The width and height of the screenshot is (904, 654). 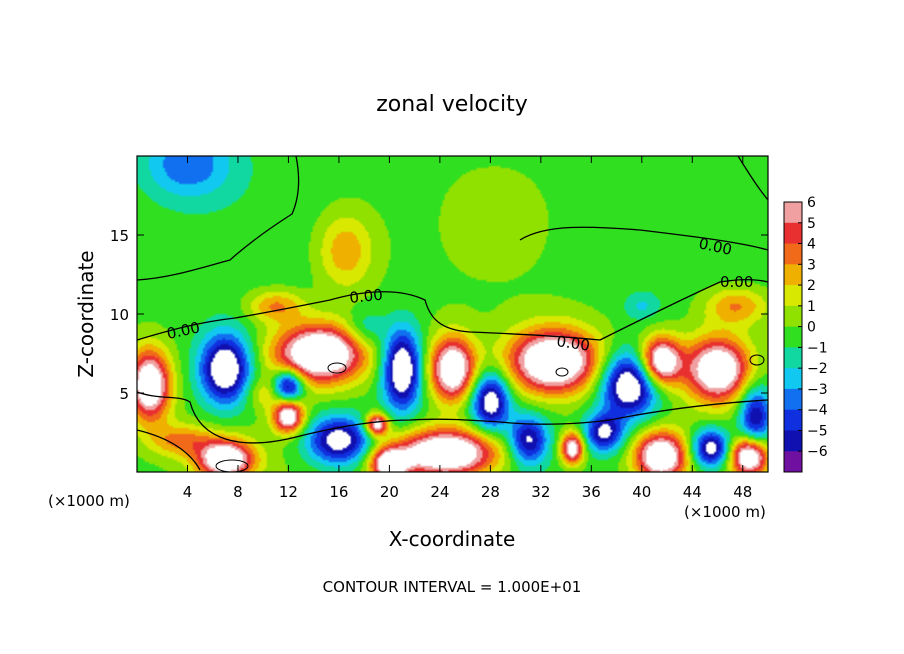 What do you see at coordinates (817, 348) in the screenshot?
I see `colorbar-tick-label: −1` at bounding box center [817, 348].